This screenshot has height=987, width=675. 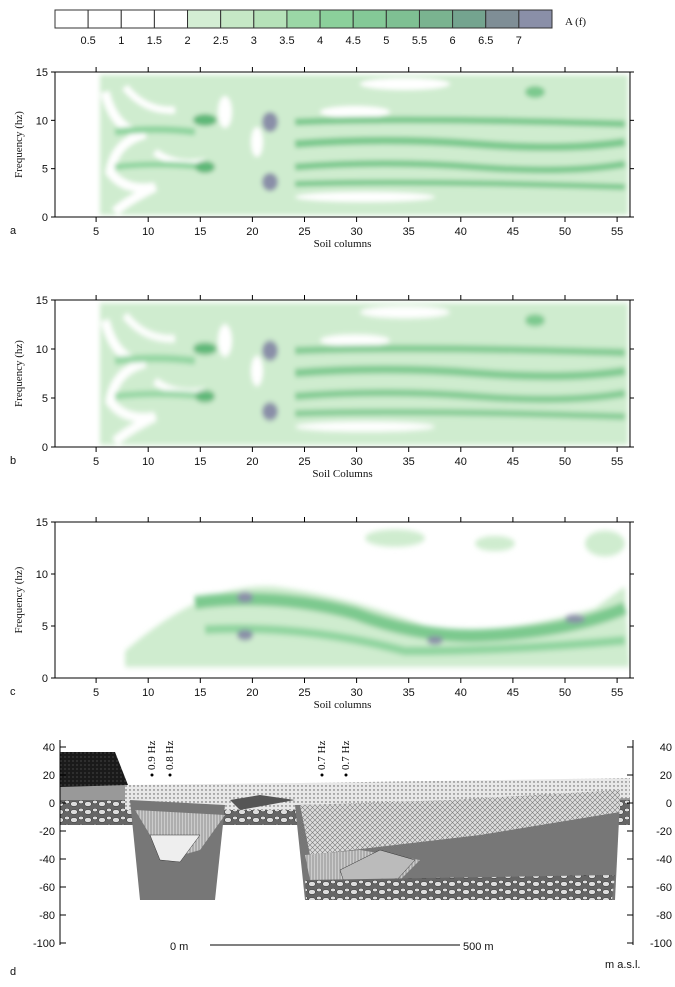 I want to click on x-tick-label: 10, so click(x=148, y=232).